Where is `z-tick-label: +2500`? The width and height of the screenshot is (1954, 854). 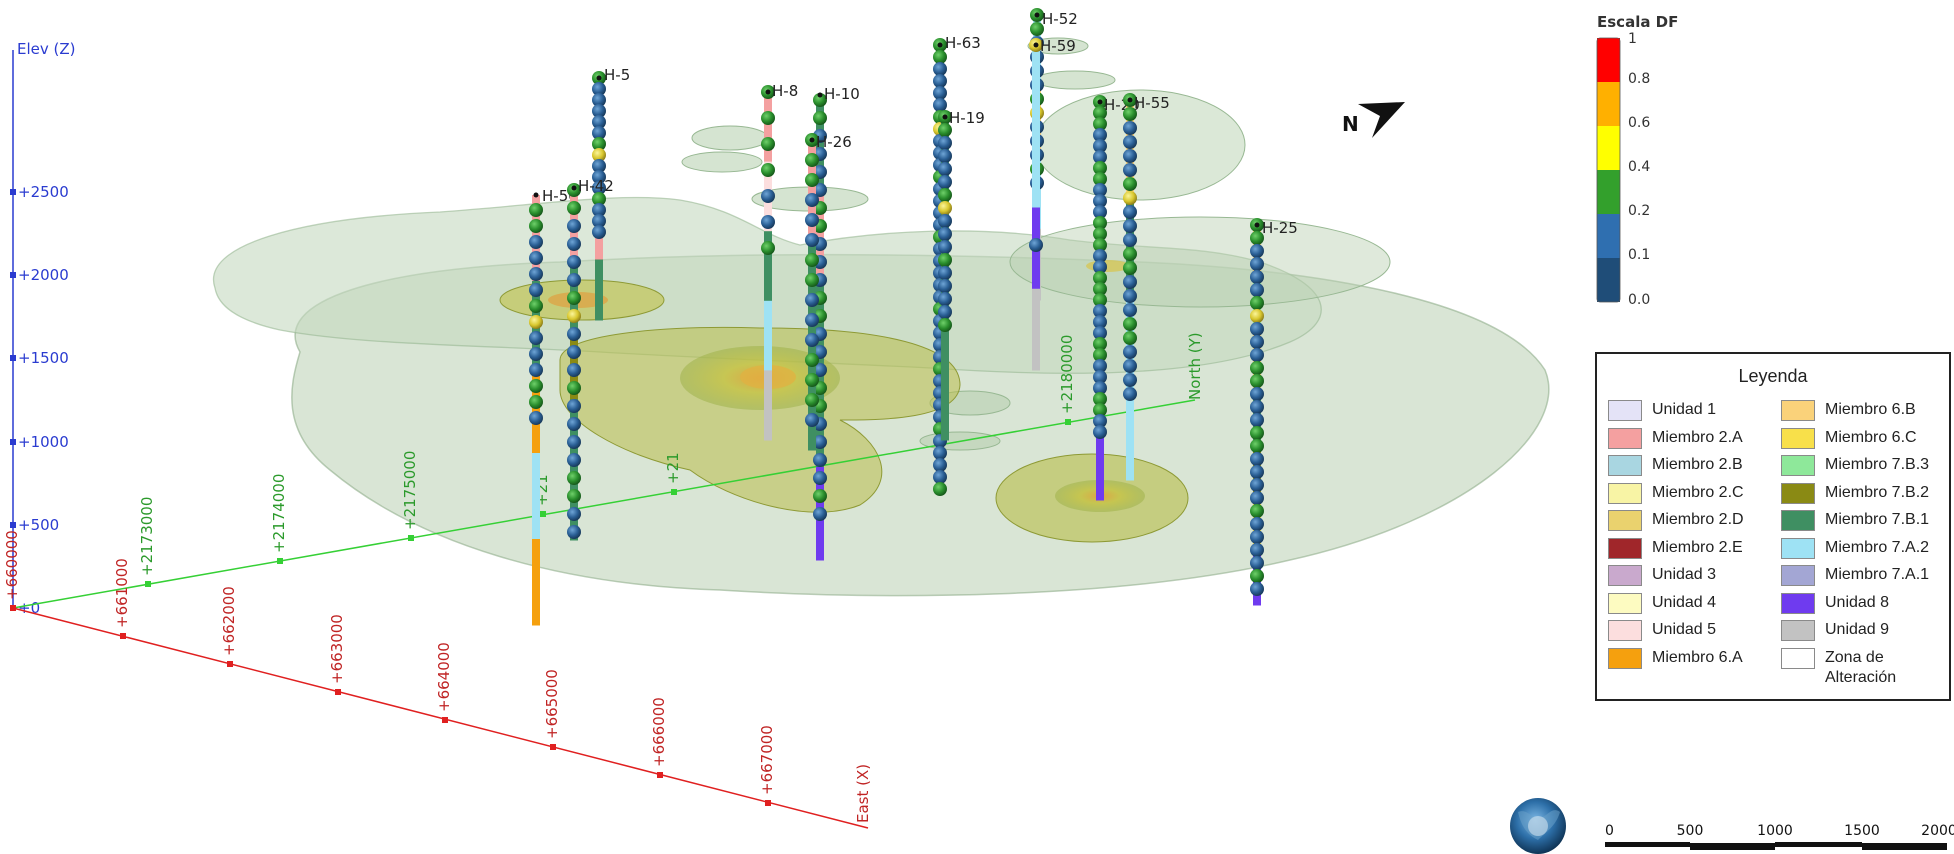 z-tick-label: +2500 is located at coordinates (43, 192).